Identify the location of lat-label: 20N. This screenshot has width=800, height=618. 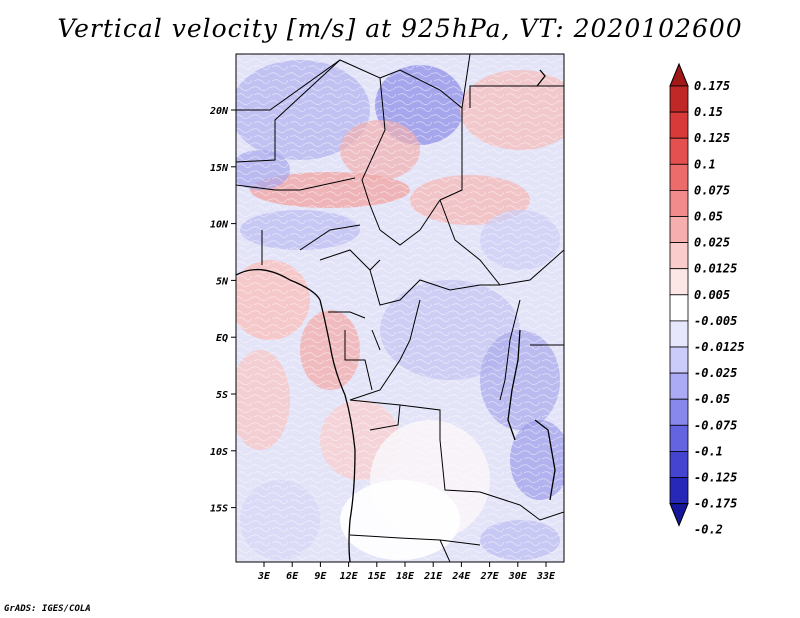
(219, 111).